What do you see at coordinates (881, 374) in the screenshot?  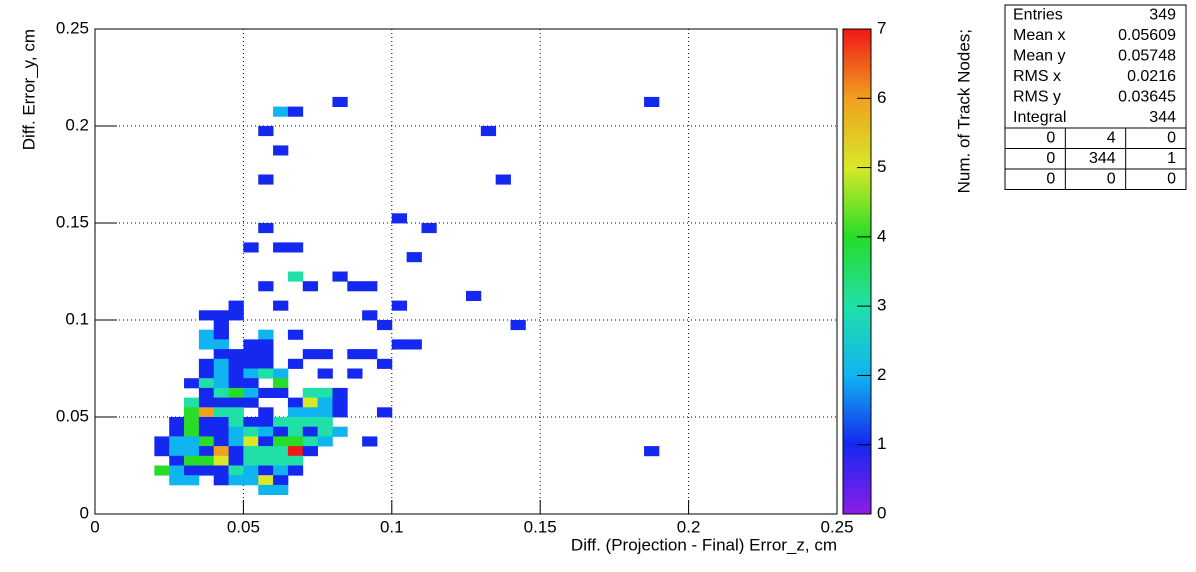 I see `z-tick-label: 2` at bounding box center [881, 374].